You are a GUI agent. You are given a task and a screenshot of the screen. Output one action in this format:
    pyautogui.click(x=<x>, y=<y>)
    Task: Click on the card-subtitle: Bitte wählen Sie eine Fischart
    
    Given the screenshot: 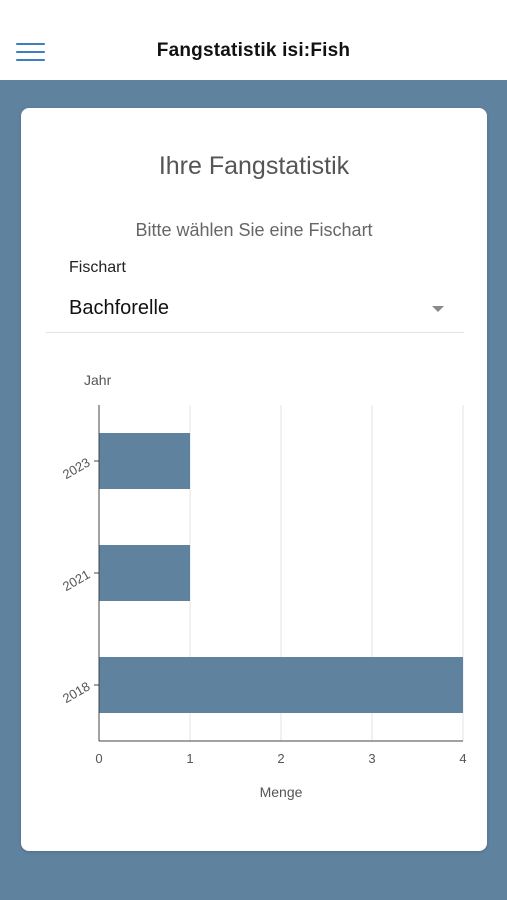 What is the action you would take?
    pyautogui.click(x=254, y=230)
    